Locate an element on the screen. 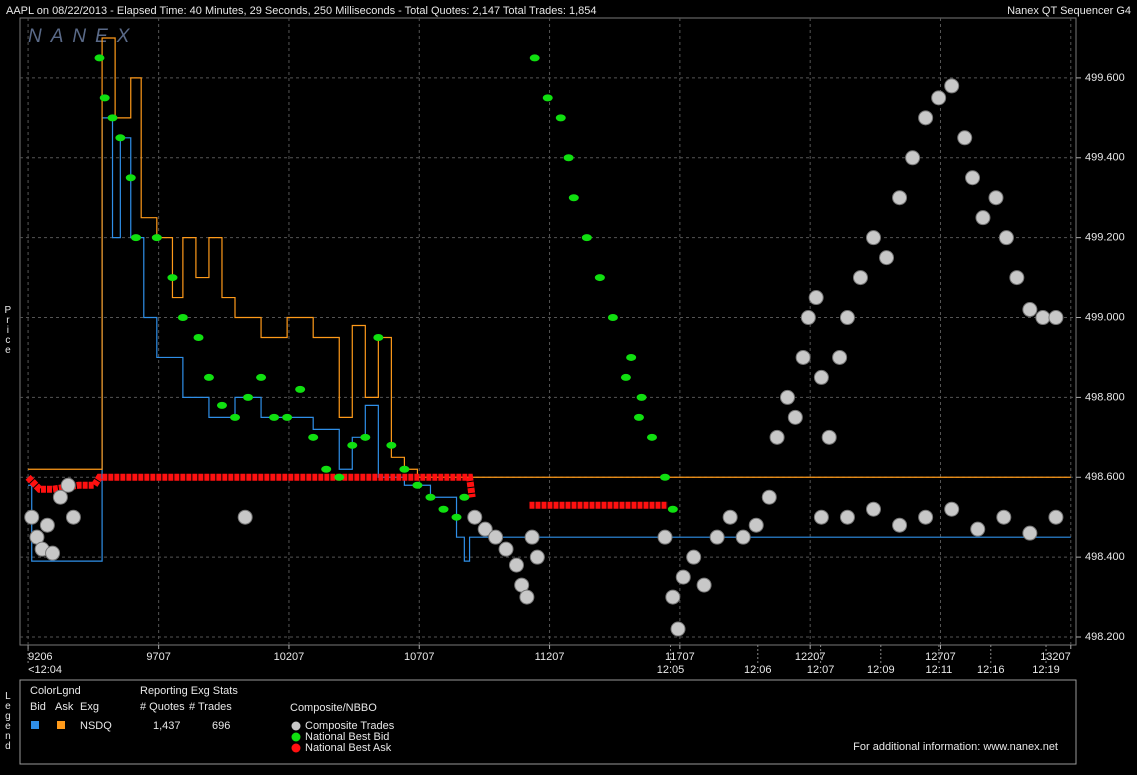 The height and width of the screenshot is (775, 1137). x-tick-label: 9206 is located at coordinates (40, 657).